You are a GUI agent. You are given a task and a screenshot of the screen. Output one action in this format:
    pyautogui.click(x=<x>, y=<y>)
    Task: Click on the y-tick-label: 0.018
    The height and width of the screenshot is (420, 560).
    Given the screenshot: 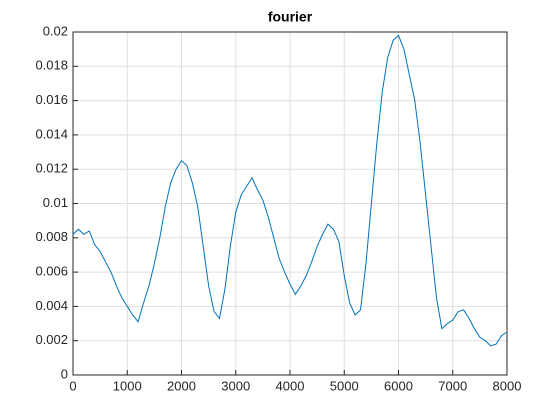 What is the action you would take?
    pyautogui.click(x=51, y=65)
    